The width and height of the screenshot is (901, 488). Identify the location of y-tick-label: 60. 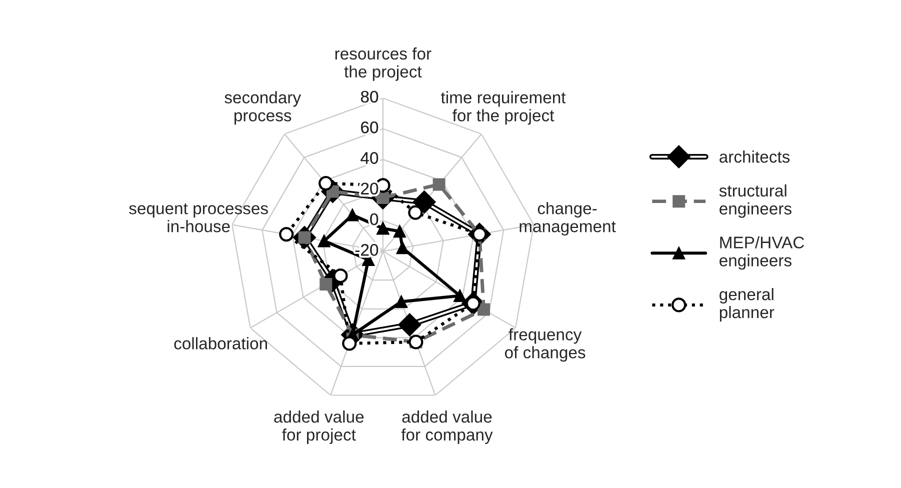
(369, 127).